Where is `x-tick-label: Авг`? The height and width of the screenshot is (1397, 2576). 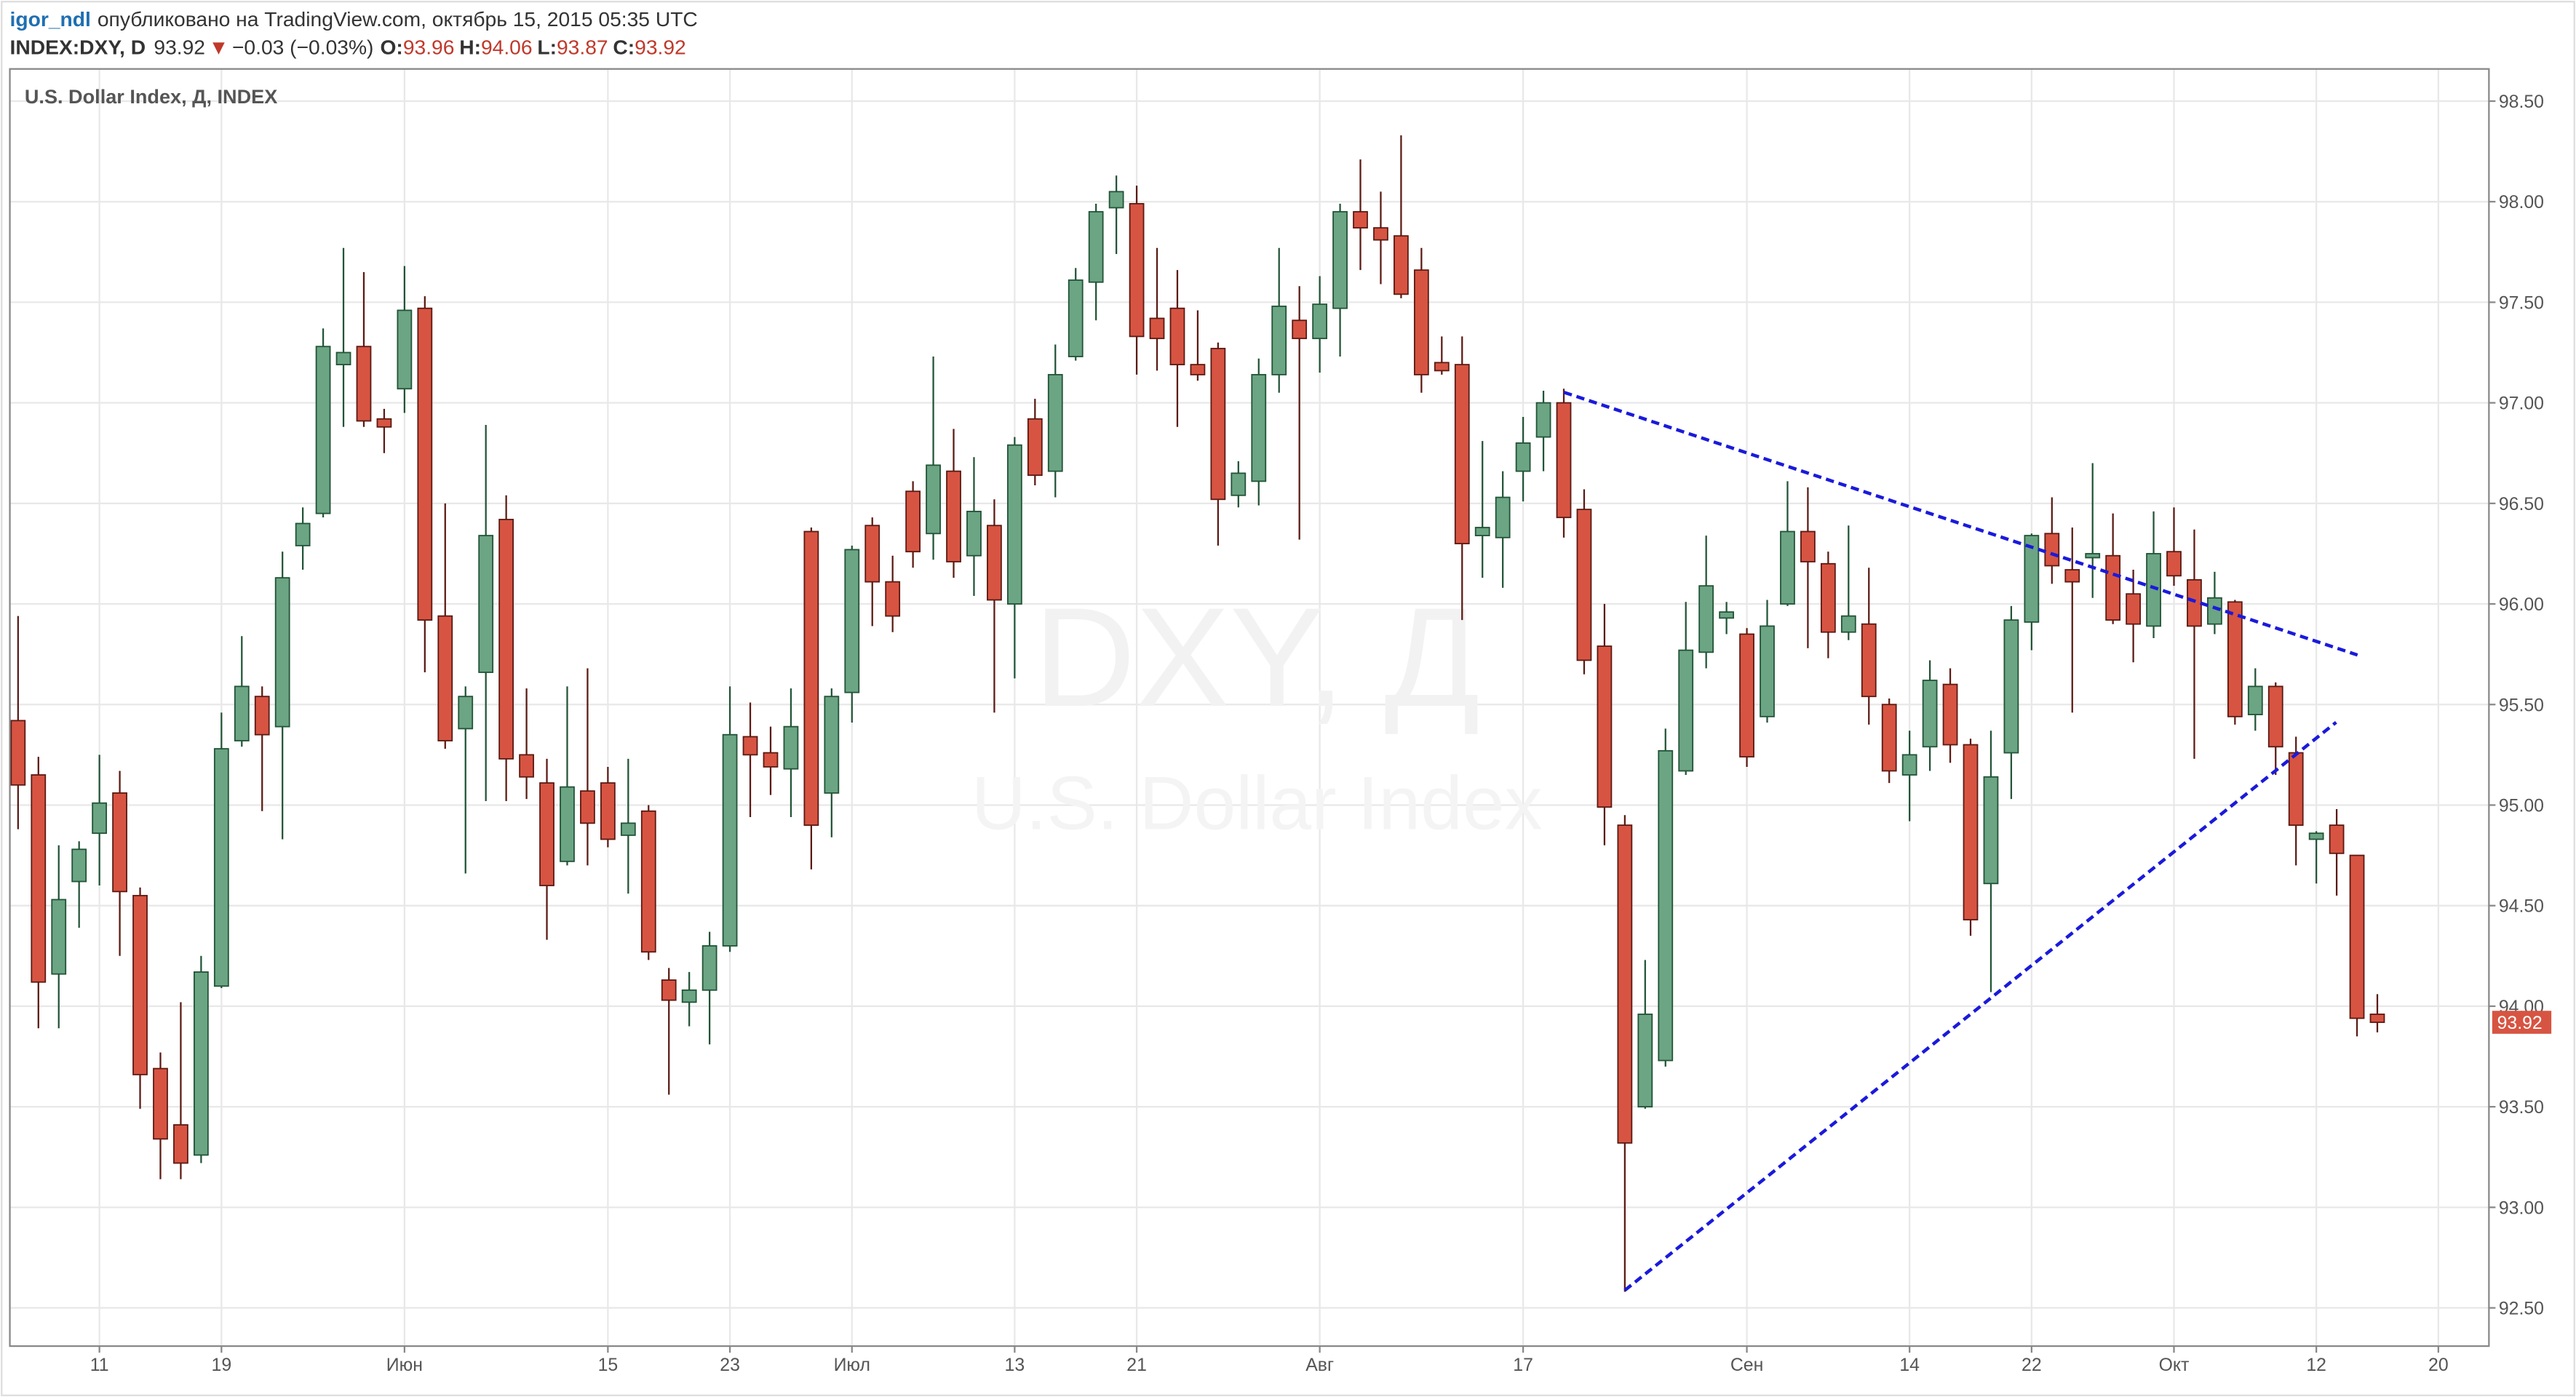 x-tick-label: Авг is located at coordinates (1319, 1366).